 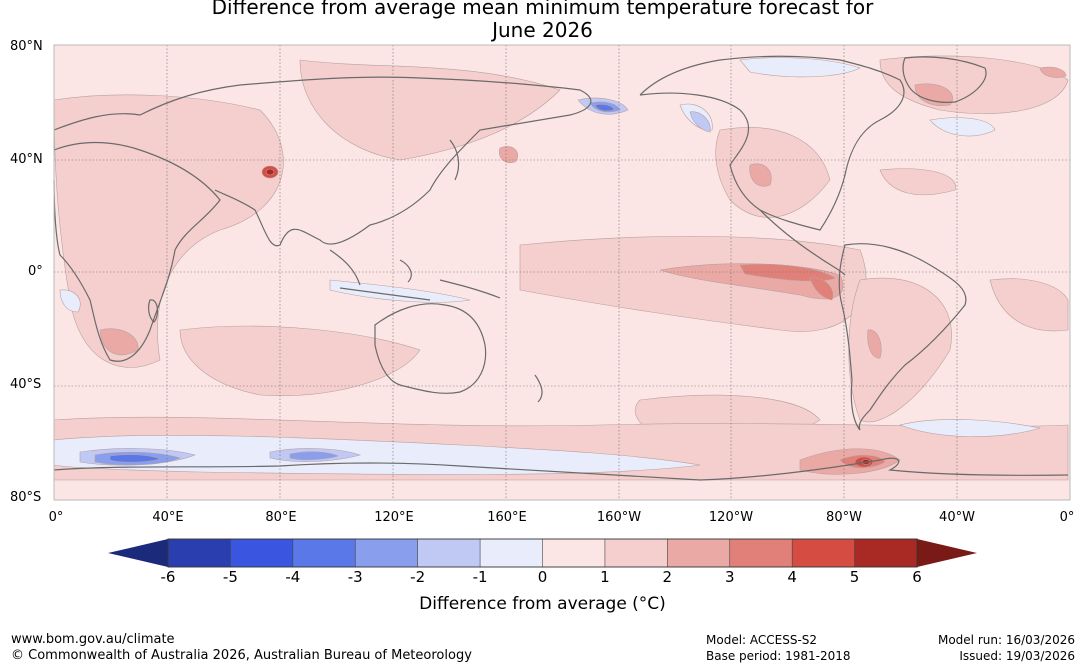 What do you see at coordinates (26, 46) in the screenshot?
I see `lat-label-80n: 80°N` at bounding box center [26, 46].